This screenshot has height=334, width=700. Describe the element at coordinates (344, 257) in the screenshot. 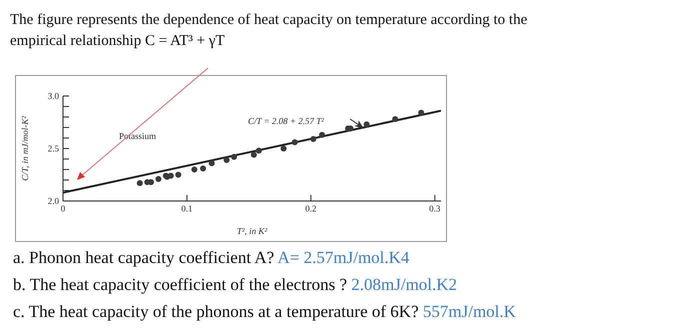

I see `text: A= 2.57mJ/mol.K4` at that location.